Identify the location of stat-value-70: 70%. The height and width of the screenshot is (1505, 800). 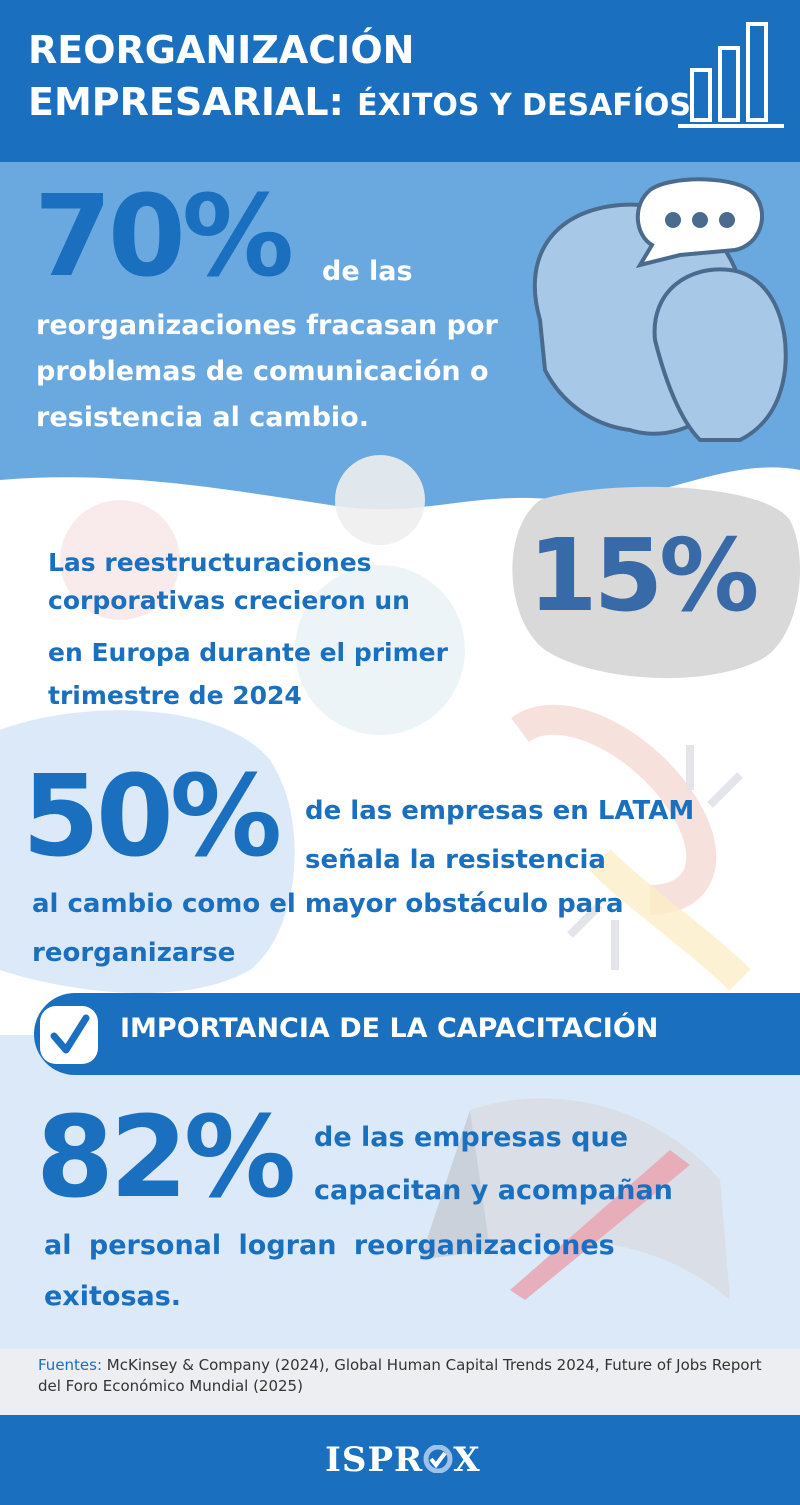
(164, 237).